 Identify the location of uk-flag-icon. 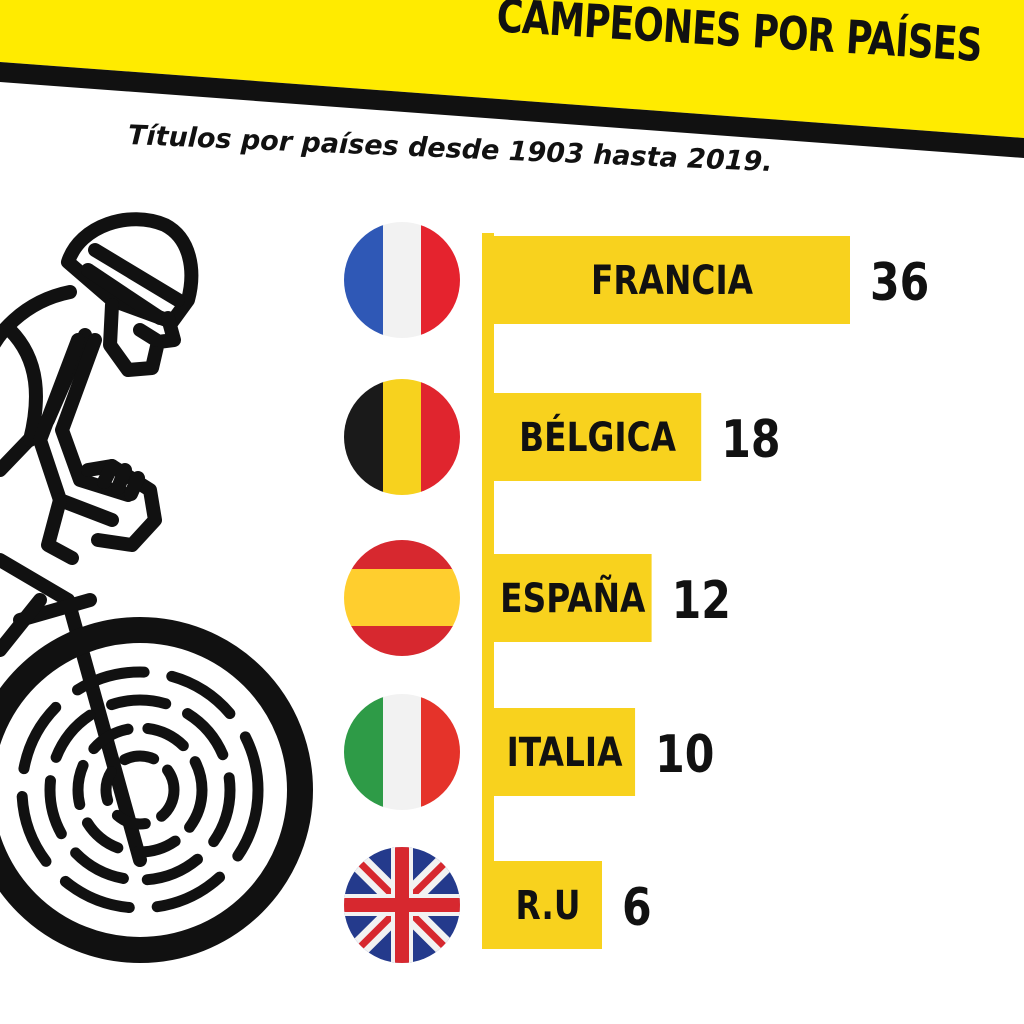
(402, 905).